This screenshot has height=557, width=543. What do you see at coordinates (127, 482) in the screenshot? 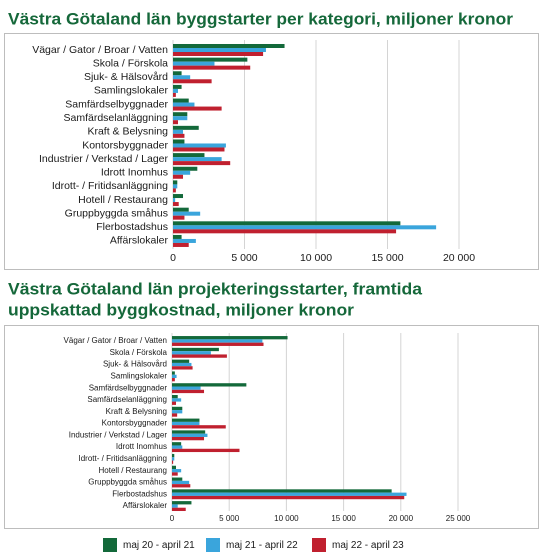
I see `category-label: Gruppbyggda småhus` at bounding box center [127, 482].